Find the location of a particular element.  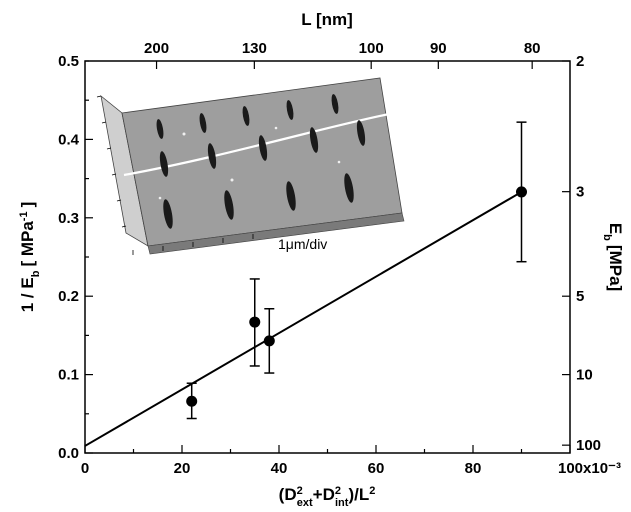

x-axis-title: (D2 ext+D2 int)/L2 is located at coordinates (327, 497).